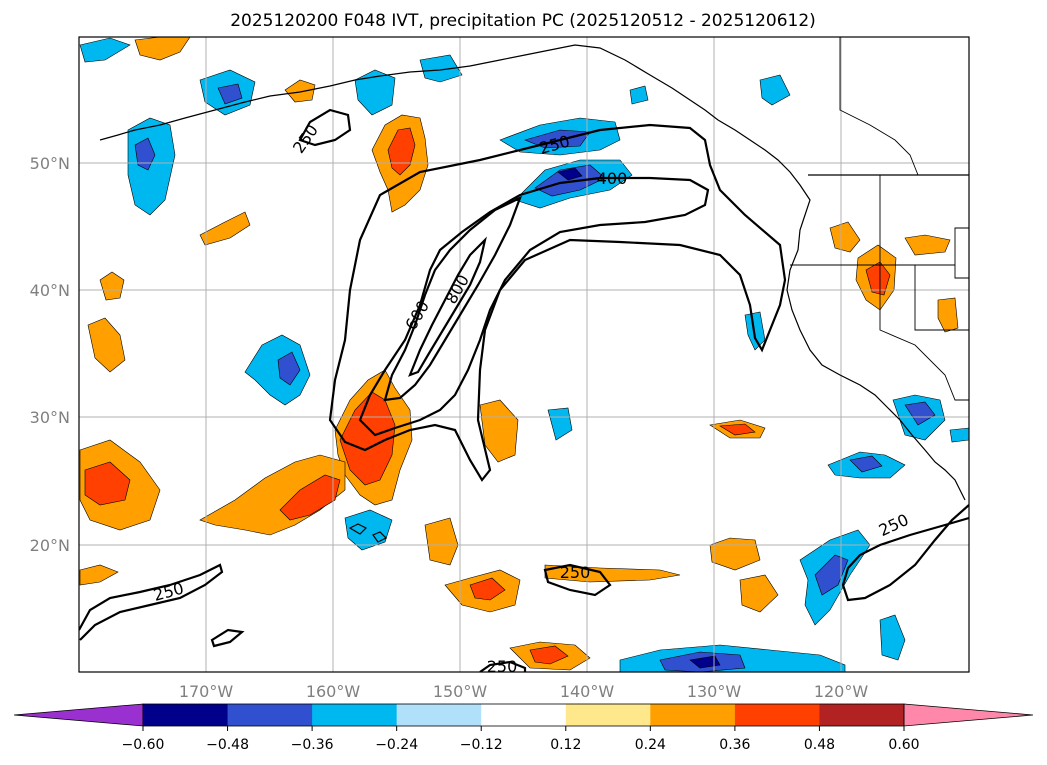 The image size is (1047, 765). What do you see at coordinates (650, 745) in the screenshot?
I see `colorbar-tick-label: 0.24` at bounding box center [650, 745].